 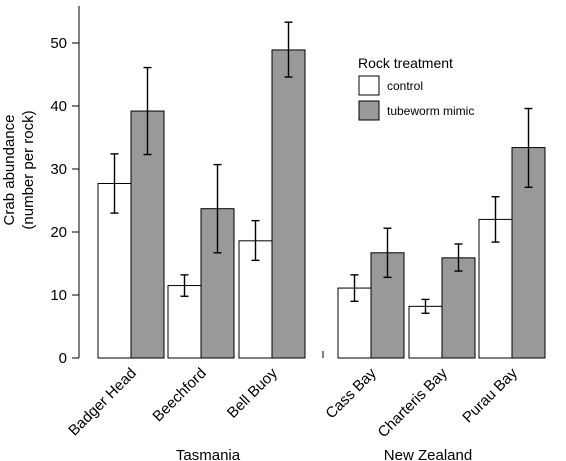 I want to click on legend: Rock treatment control tubeworm mimic, so click(x=416, y=88).